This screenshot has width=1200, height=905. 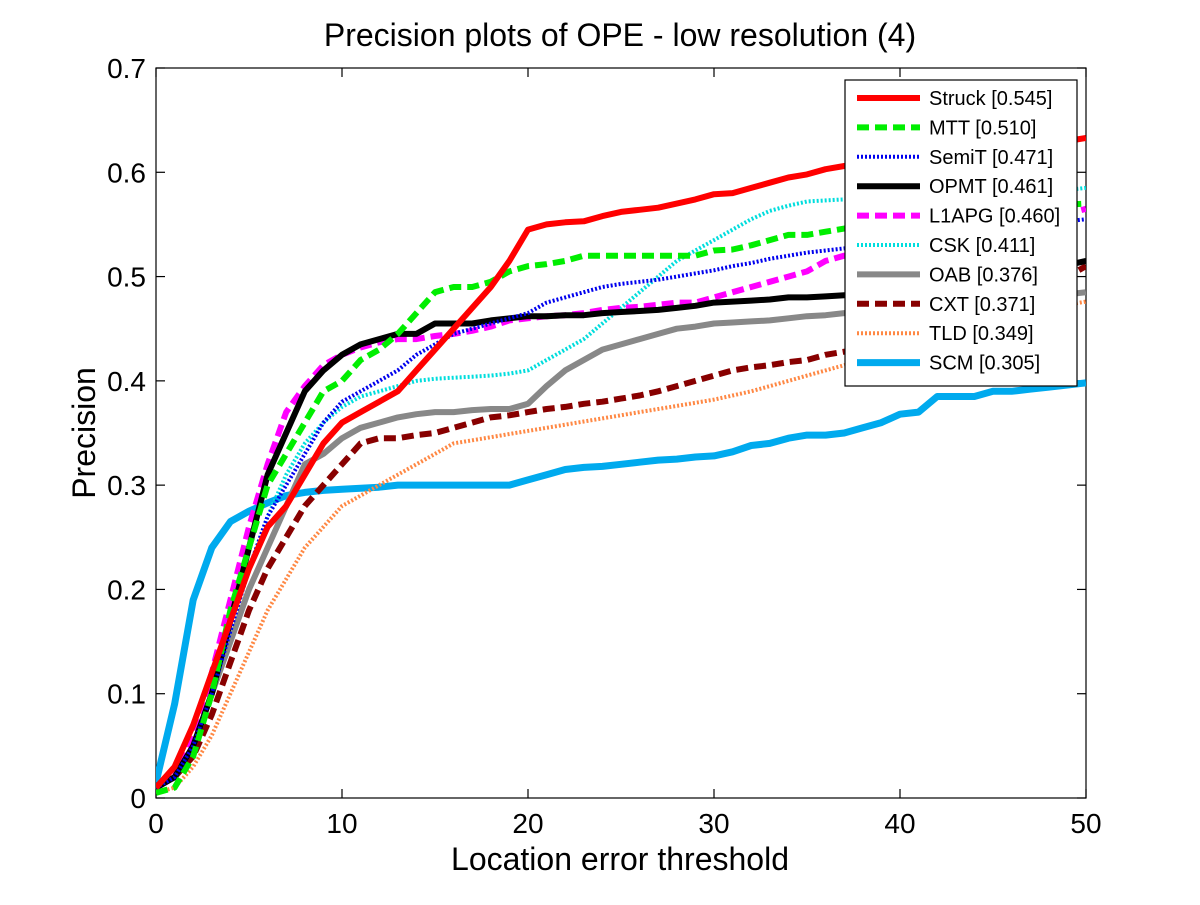 What do you see at coordinates (984, 364) in the screenshot?
I see `legend-entry: SCM [0.305]` at bounding box center [984, 364].